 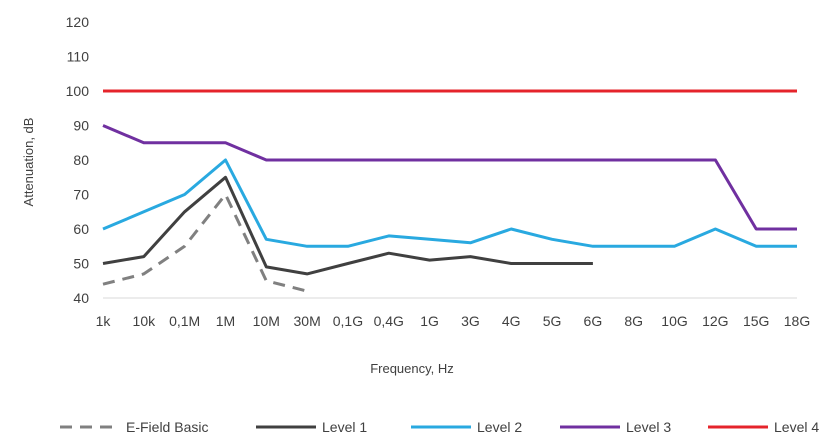 What do you see at coordinates (633, 321) in the screenshot?
I see `x-tick-label: 8G` at bounding box center [633, 321].